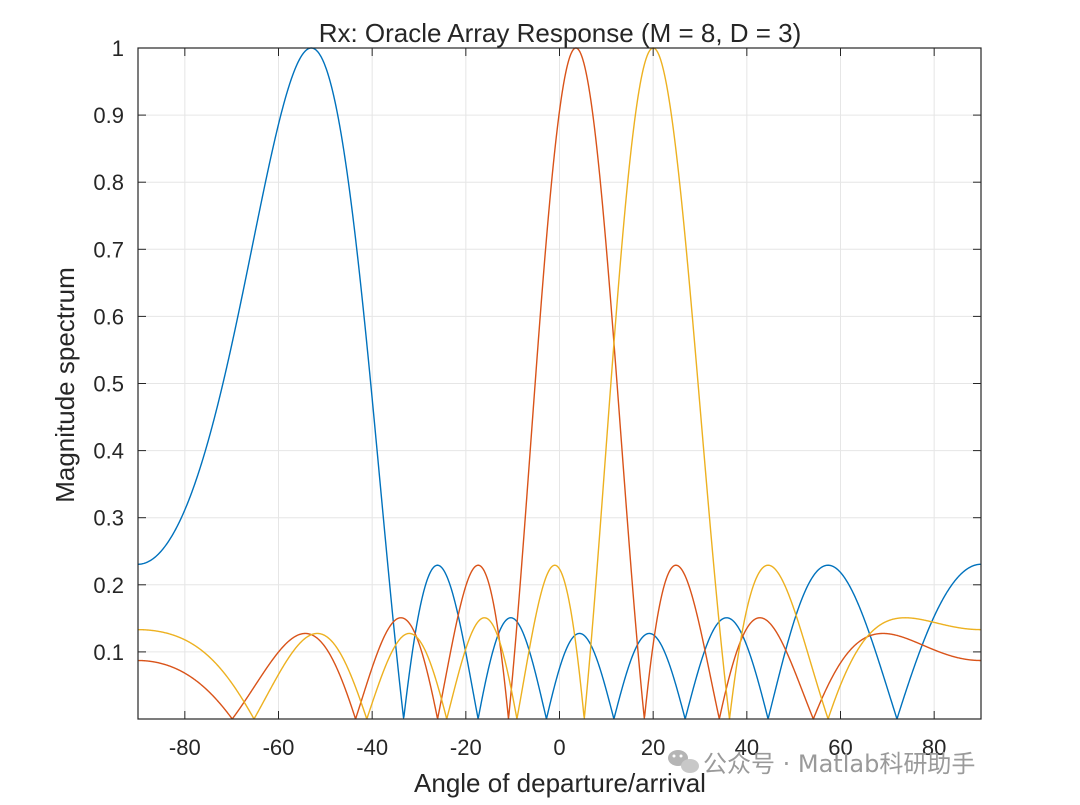 Image resolution: width=1080 pixels, height=805 pixels. I want to click on y-tick-label: 0.7, so click(108, 249).